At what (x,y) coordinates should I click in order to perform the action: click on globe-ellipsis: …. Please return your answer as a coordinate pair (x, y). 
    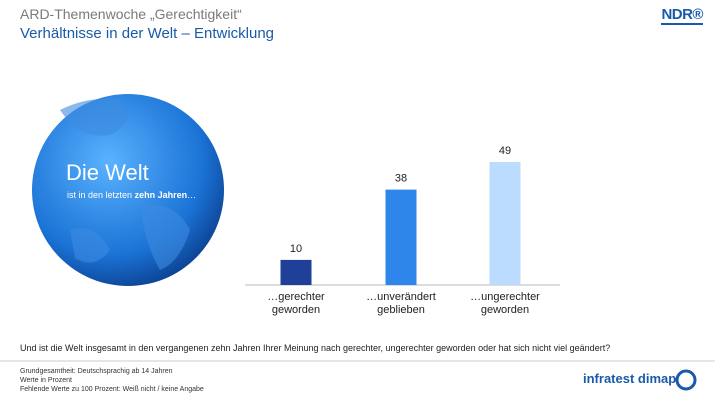
    Looking at the image, I should click on (192, 195).